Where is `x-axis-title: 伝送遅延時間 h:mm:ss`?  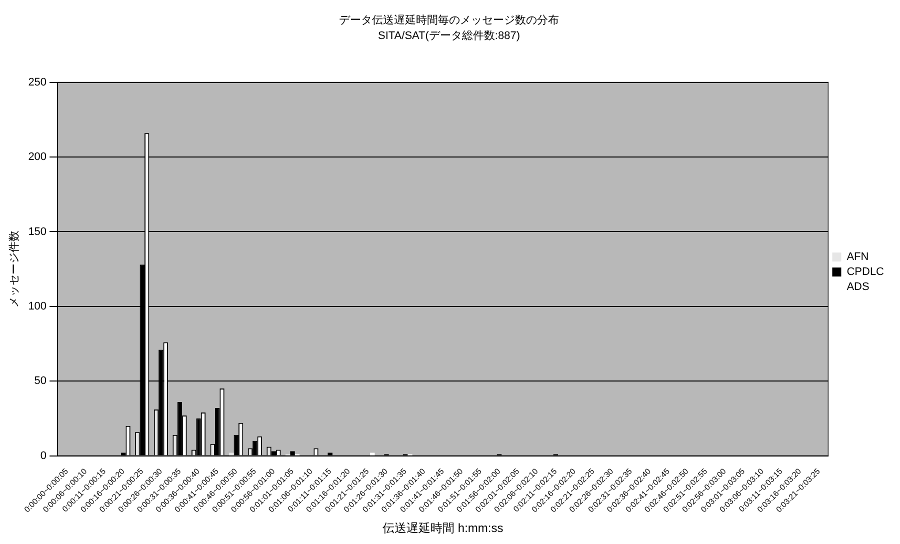 x-axis-title: 伝送遅延時間 h:mm:ss is located at coordinates (443, 528).